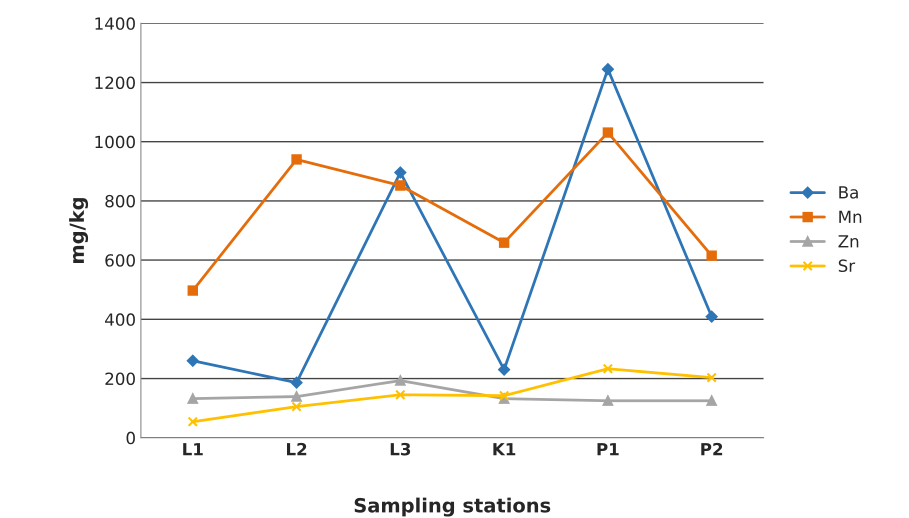 This screenshot has width=909, height=518. I want to click on y-tick-label: 1200, so click(115, 83).